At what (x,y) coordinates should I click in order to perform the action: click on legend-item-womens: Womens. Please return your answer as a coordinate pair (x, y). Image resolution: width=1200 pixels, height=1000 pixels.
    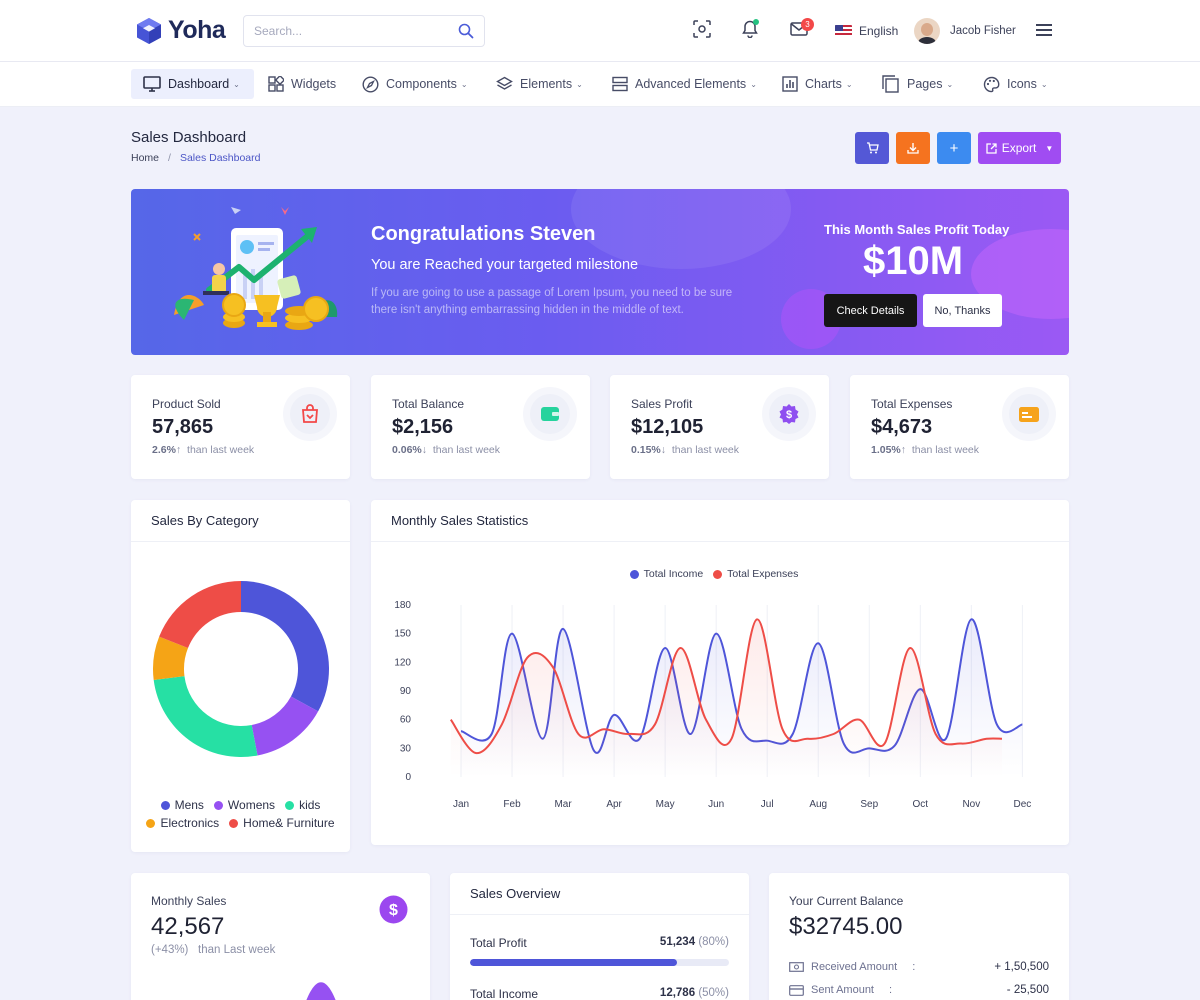
    Looking at the image, I should click on (244, 805).